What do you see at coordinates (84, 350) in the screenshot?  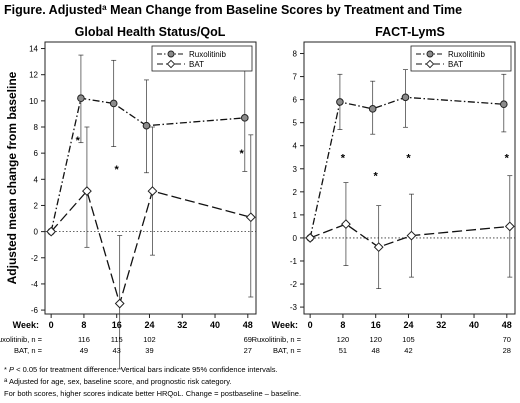 I see `n-value: 49` at bounding box center [84, 350].